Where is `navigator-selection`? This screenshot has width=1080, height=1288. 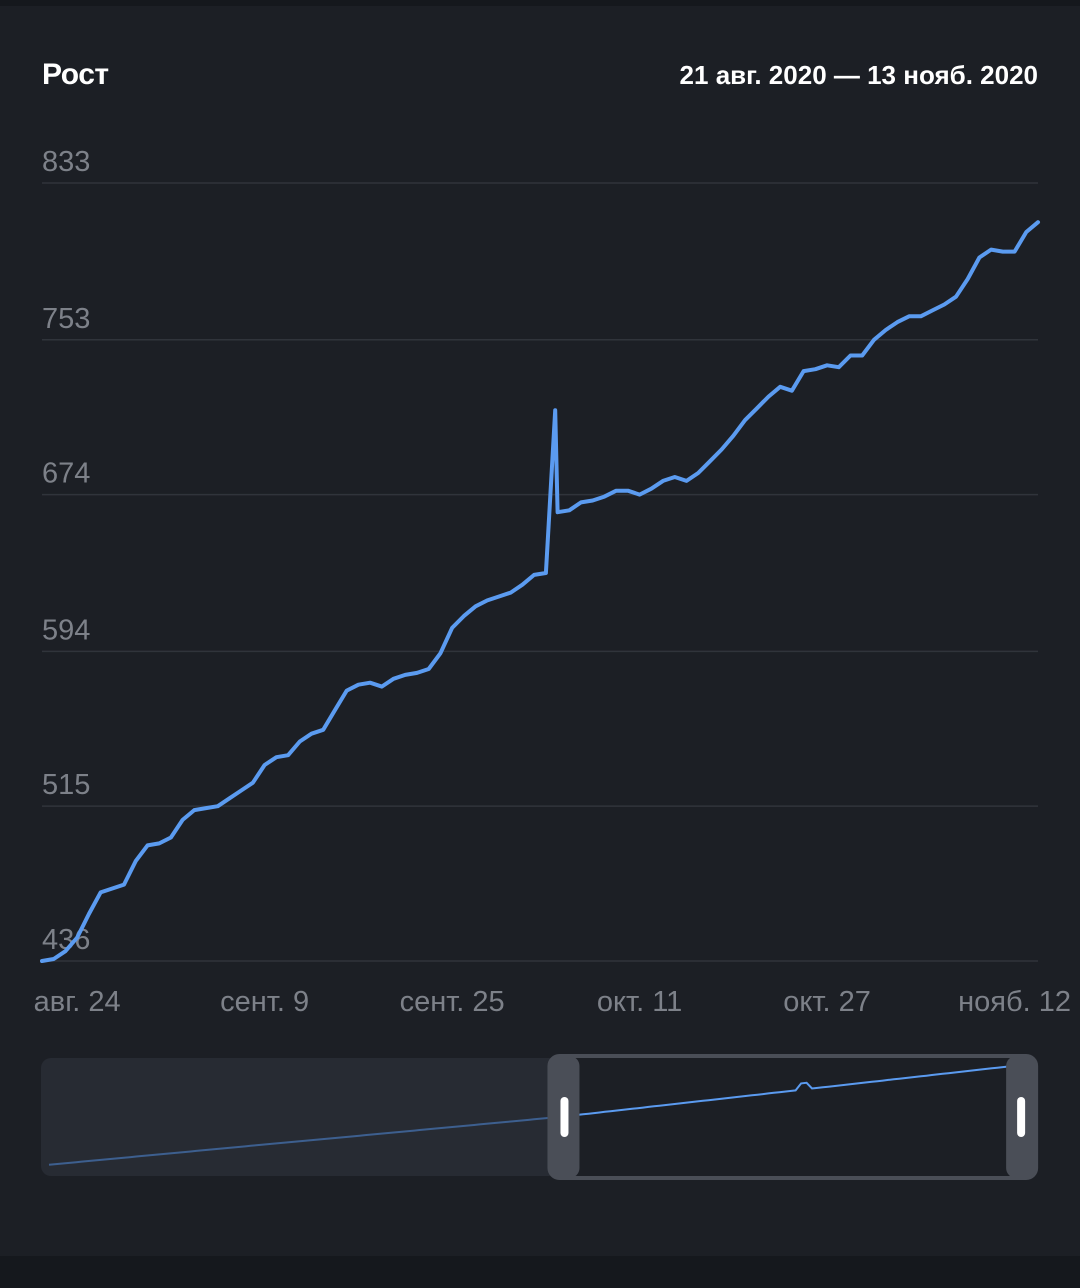
navigator-selection is located at coordinates (793, 1117).